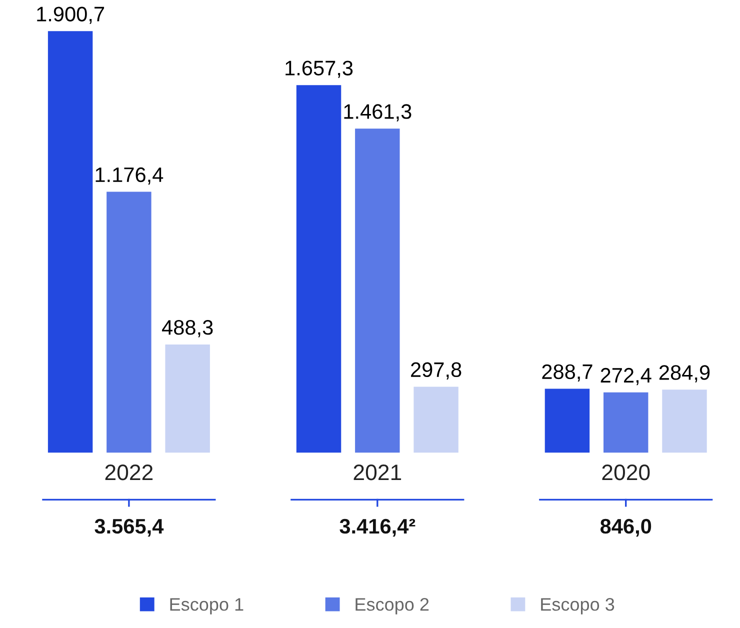  Describe the element at coordinates (626, 527) in the screenshot. I see `total-label: 846,0` at that location.